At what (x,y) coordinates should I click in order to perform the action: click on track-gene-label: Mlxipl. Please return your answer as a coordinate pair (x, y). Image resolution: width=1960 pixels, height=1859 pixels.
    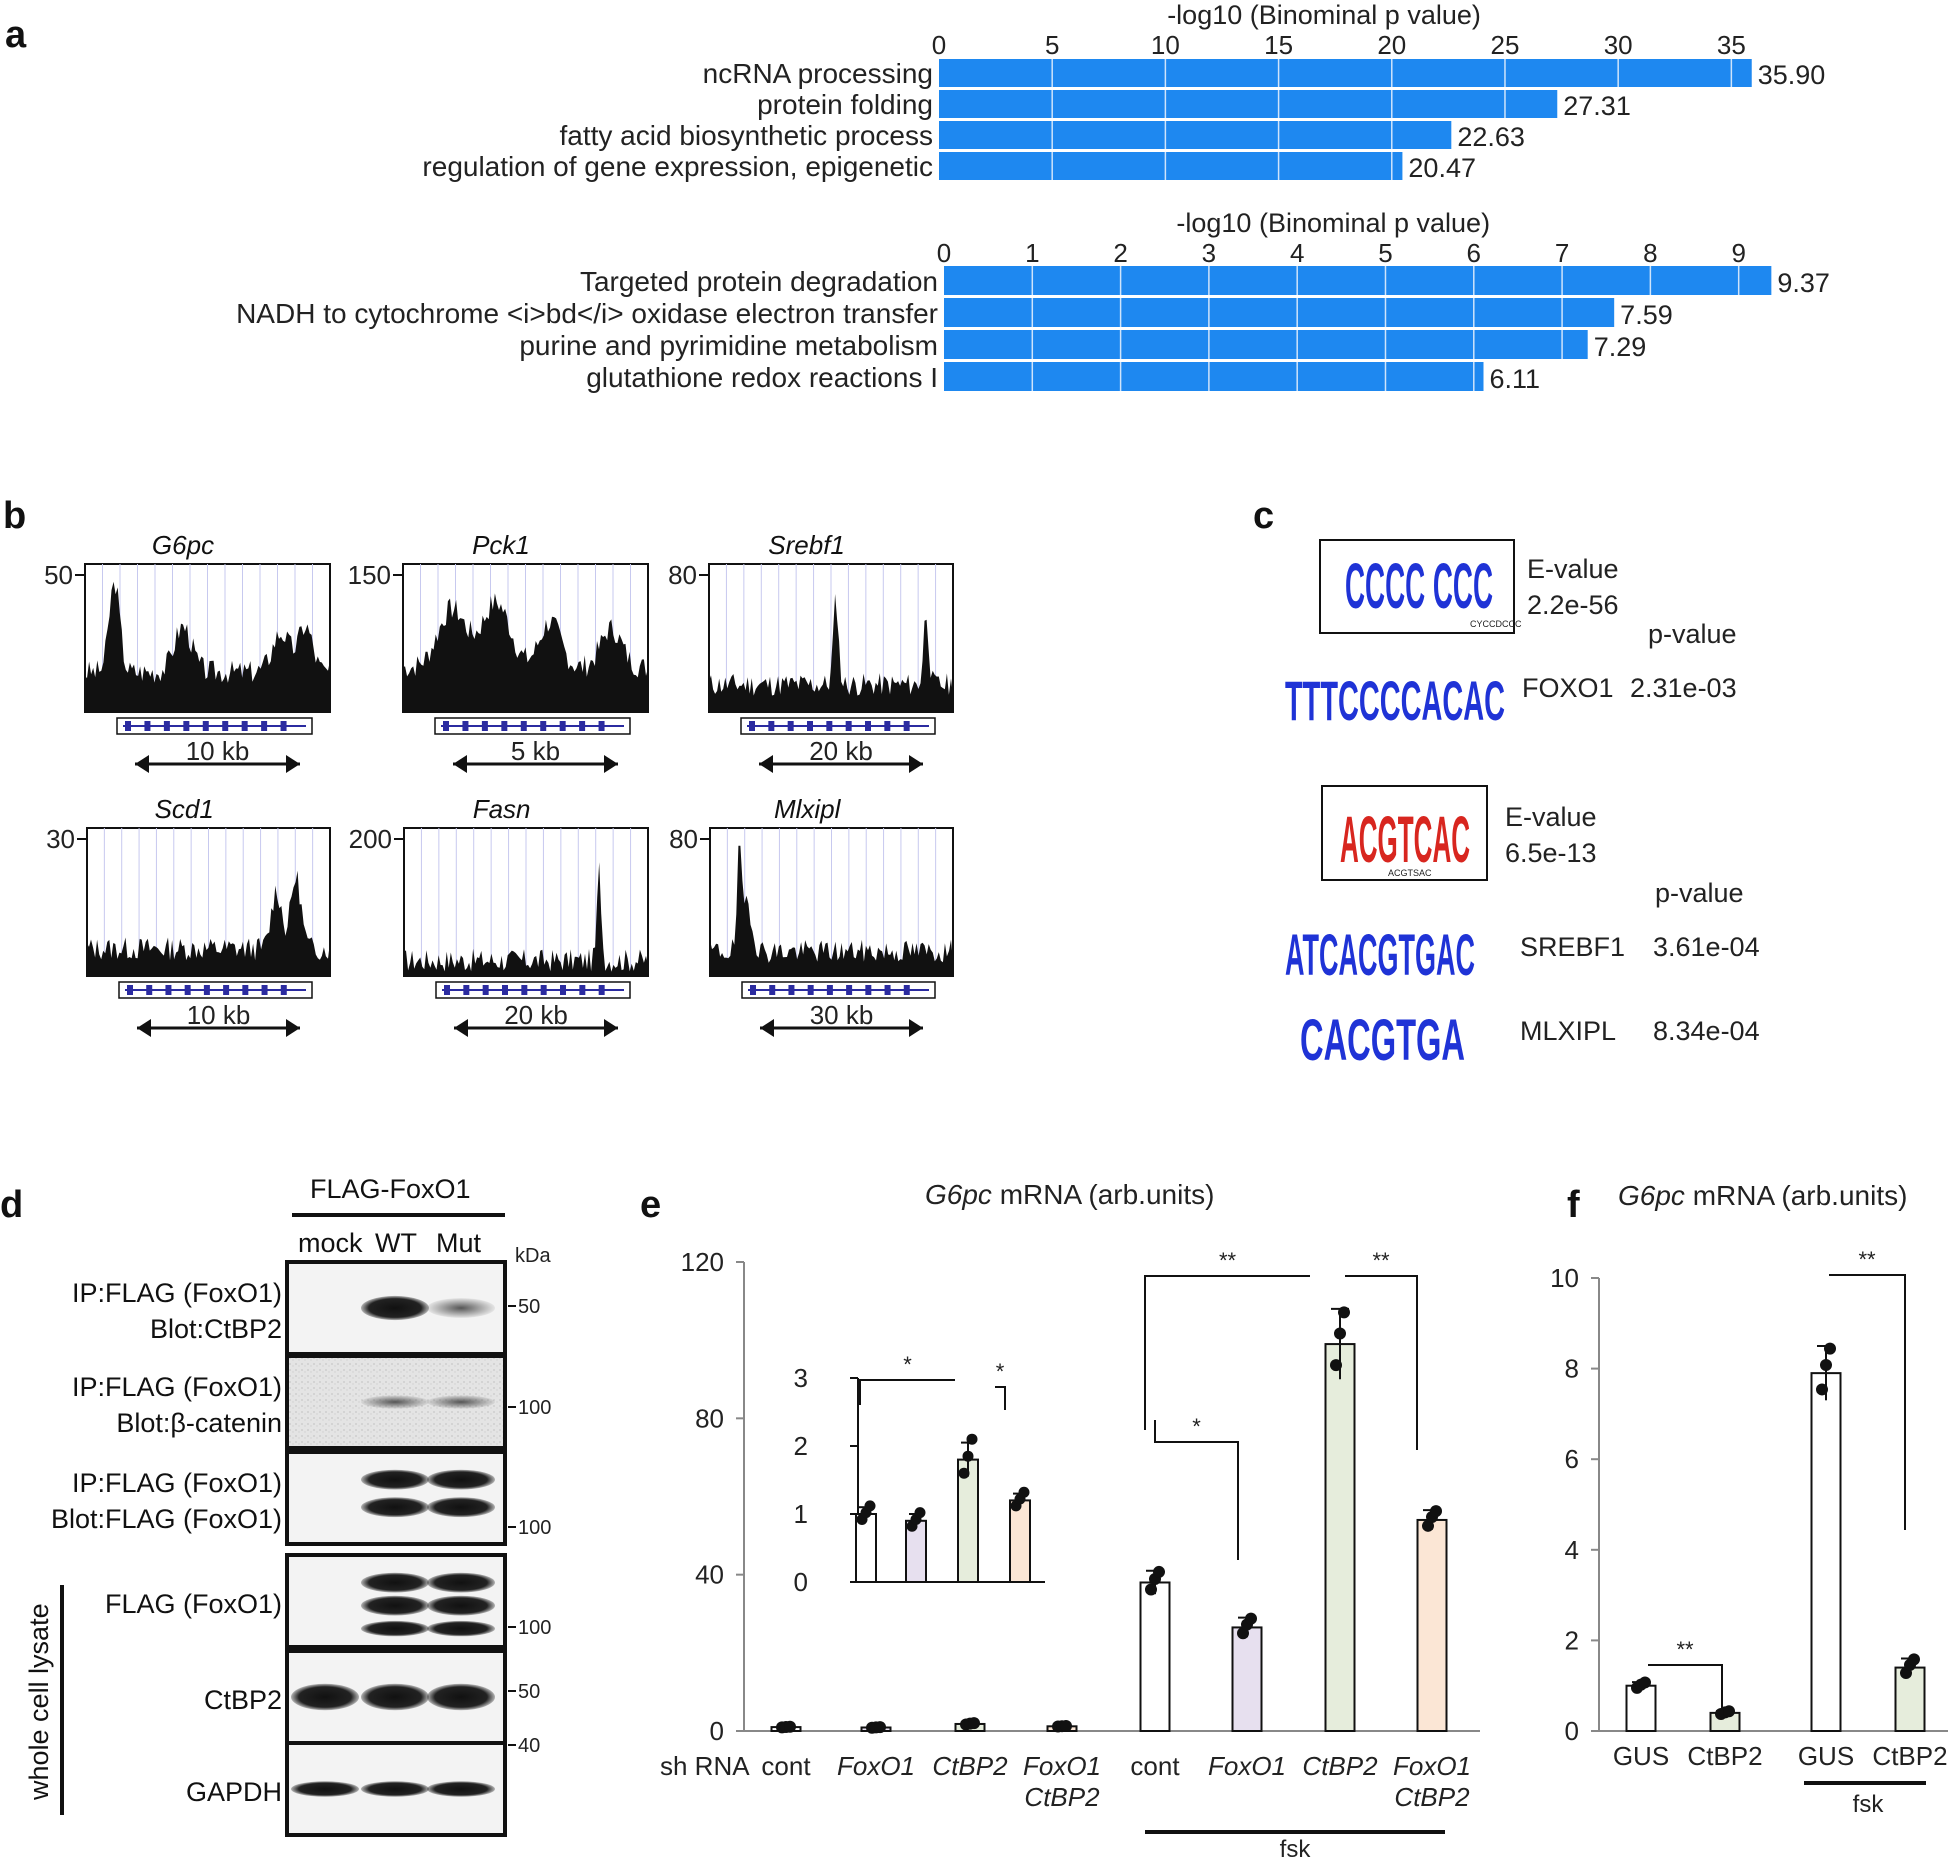
    Looking at the image, I should click on (808, 809).